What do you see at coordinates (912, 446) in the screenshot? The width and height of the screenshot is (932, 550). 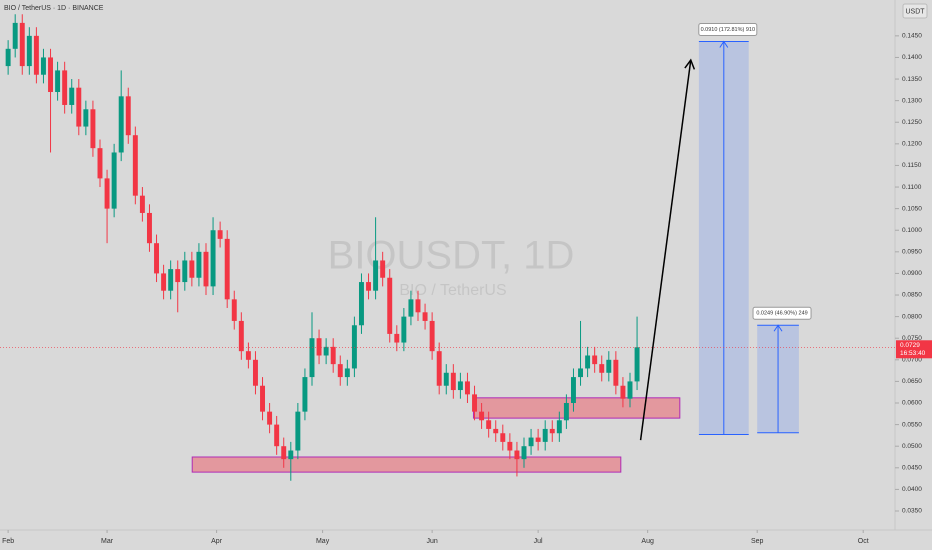 I see `y-tick-label: 0.0500` at bounding box center [912, 446].